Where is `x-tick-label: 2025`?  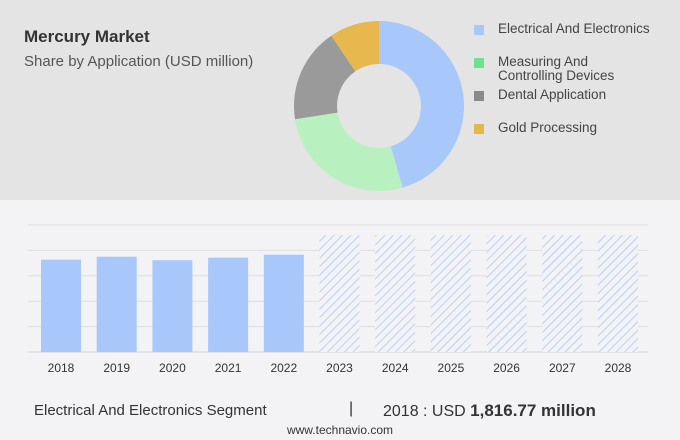 x-tick-label: 2025 is located at coordinates (451, 368).